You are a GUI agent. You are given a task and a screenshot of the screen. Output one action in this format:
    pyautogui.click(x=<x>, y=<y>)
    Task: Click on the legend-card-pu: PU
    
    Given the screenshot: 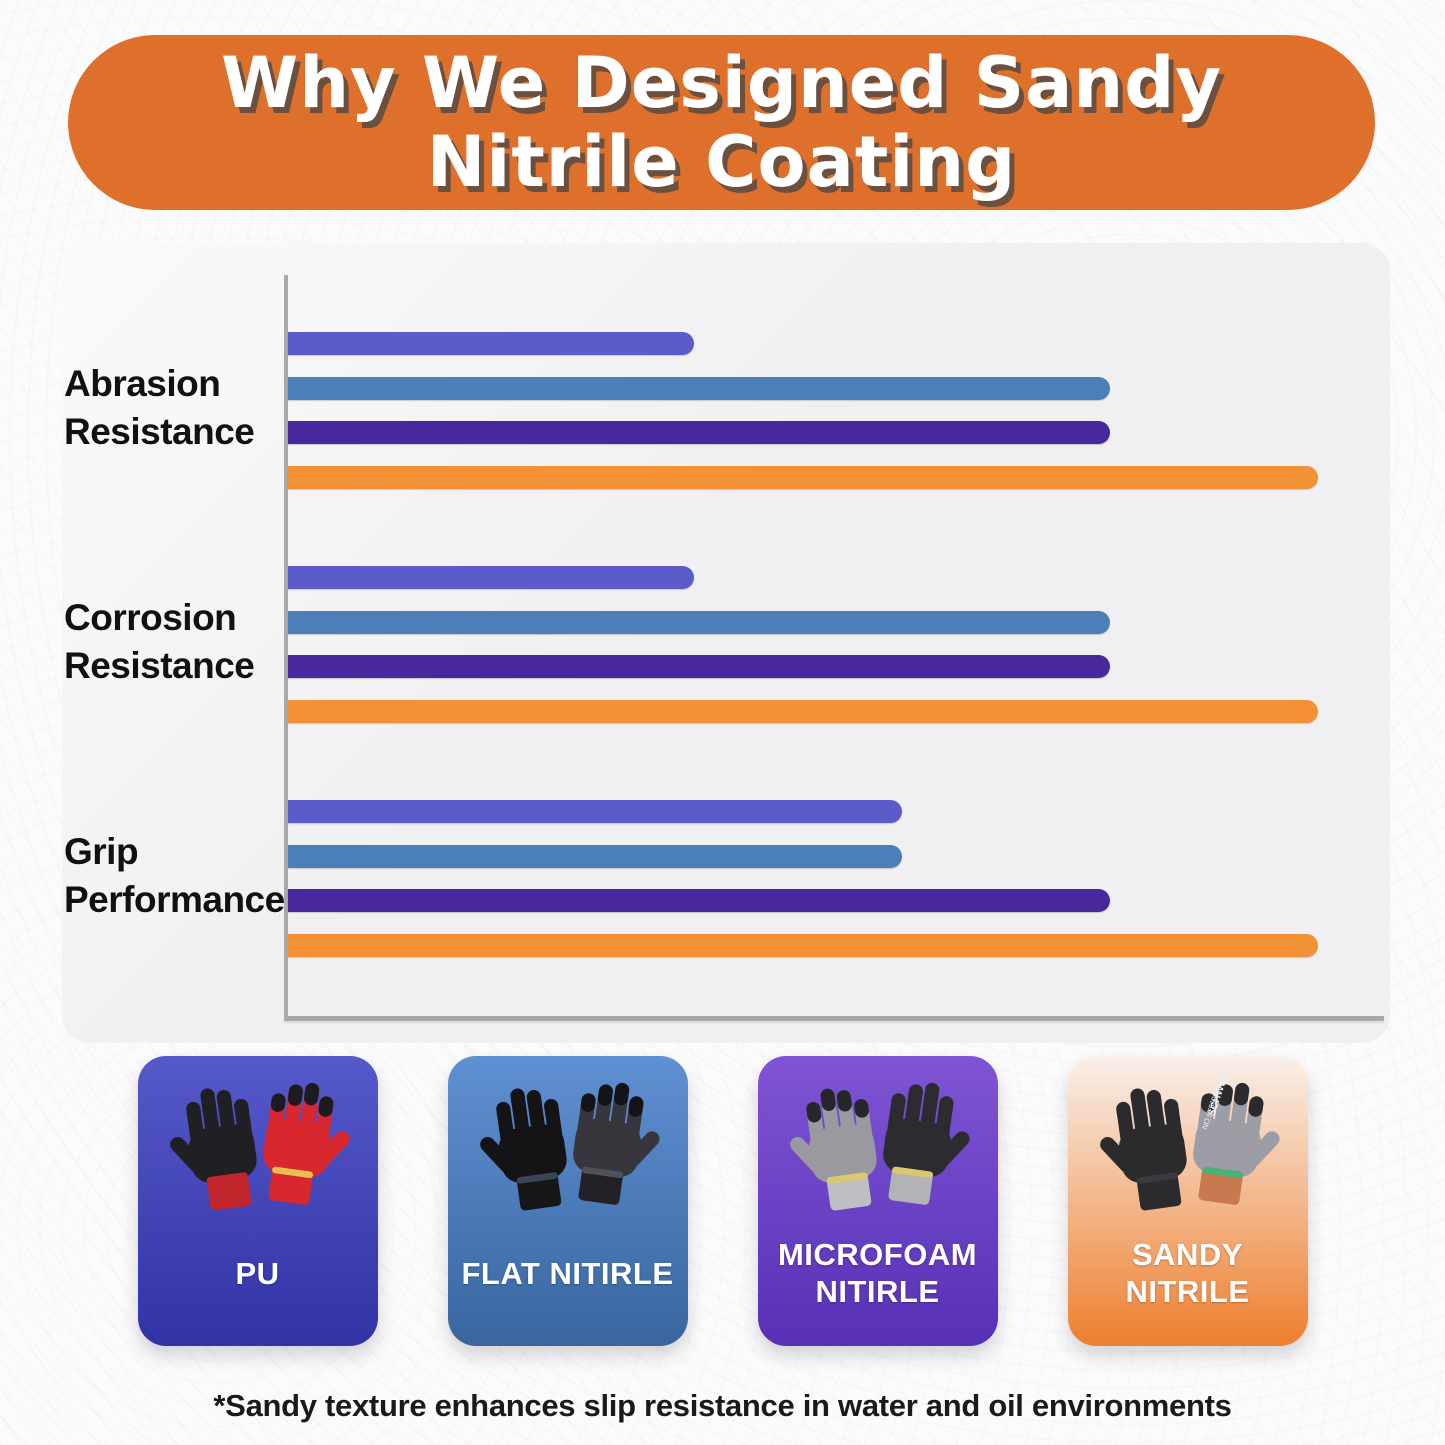 What is the action you would take?
    pyautogui.click(x=257, y=1201)
    